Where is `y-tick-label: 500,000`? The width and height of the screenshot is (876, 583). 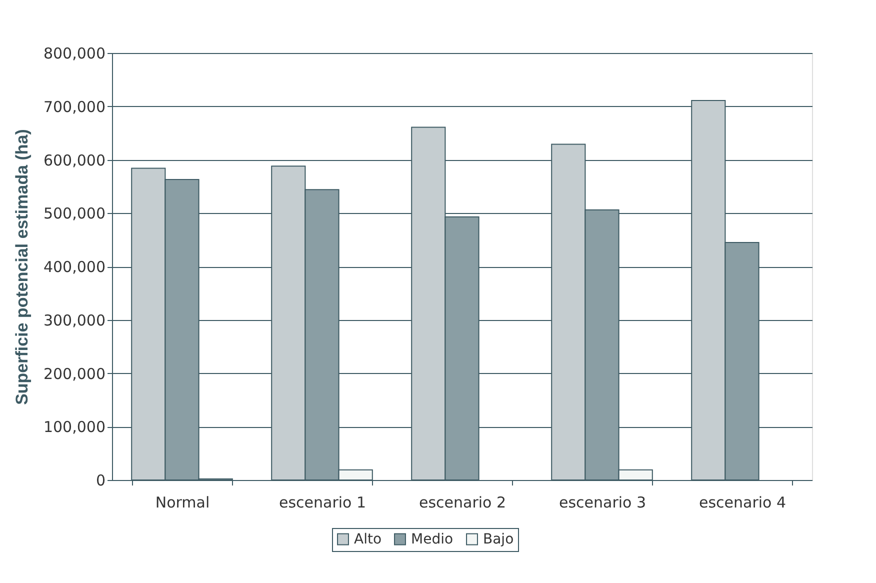
y-tick-label: 500,000 is located at coordinates (74, 213).